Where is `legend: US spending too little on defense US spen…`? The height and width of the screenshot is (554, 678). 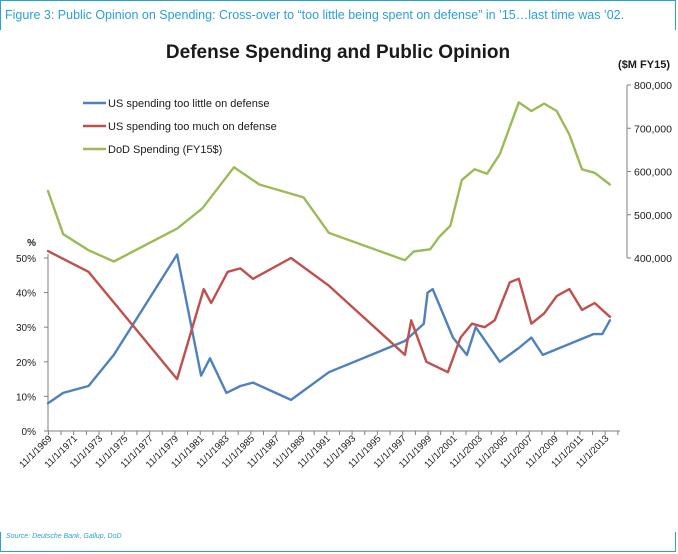
legend: US spending too little on defense US spen… is located at coordinates (180, 127).